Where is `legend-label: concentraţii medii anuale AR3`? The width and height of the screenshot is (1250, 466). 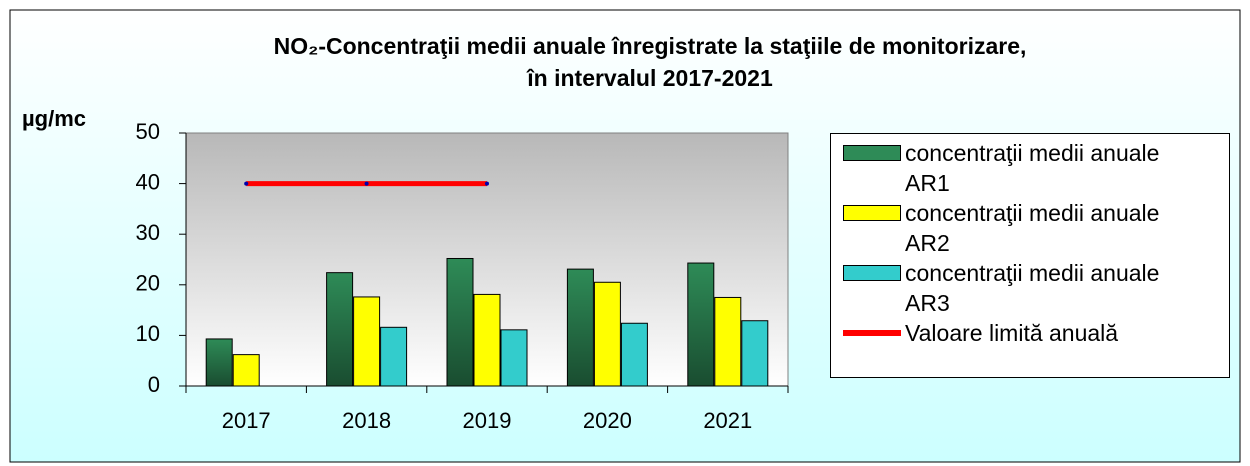
legend-label: concentraţii medii anuale AR3 is located at coordinates (1032, 288).